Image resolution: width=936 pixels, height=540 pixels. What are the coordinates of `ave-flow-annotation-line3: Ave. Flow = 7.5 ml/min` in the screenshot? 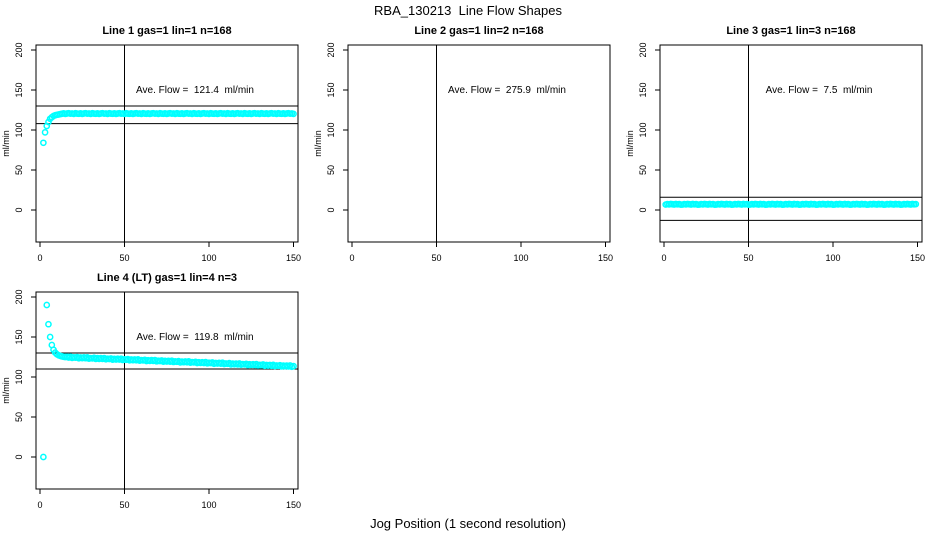 It's located at (819, 90).